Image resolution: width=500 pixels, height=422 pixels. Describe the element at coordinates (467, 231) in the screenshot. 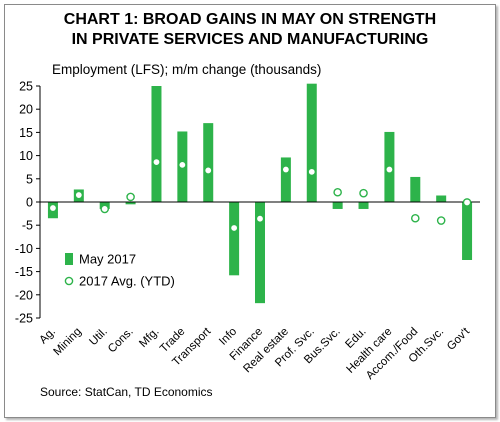

I see `bar-gov-t` at that location.